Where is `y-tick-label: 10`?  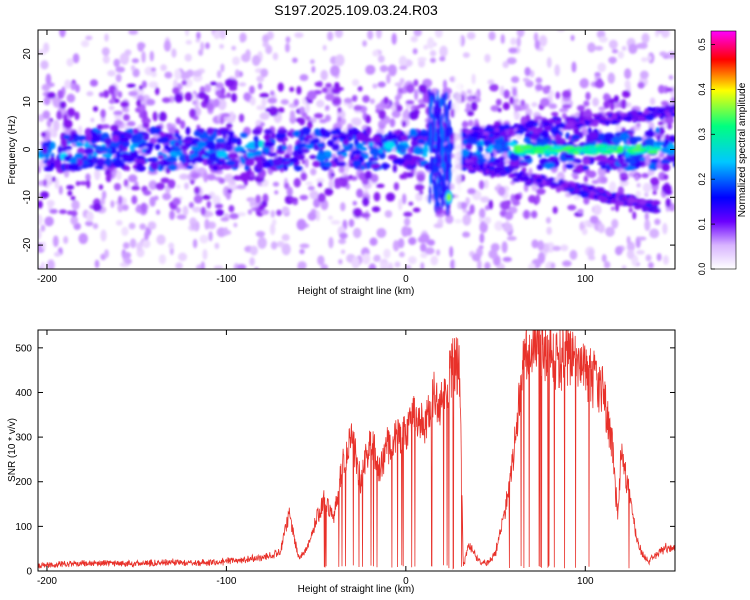 y-tick-label: 10 is located at coordinates (27, 102).